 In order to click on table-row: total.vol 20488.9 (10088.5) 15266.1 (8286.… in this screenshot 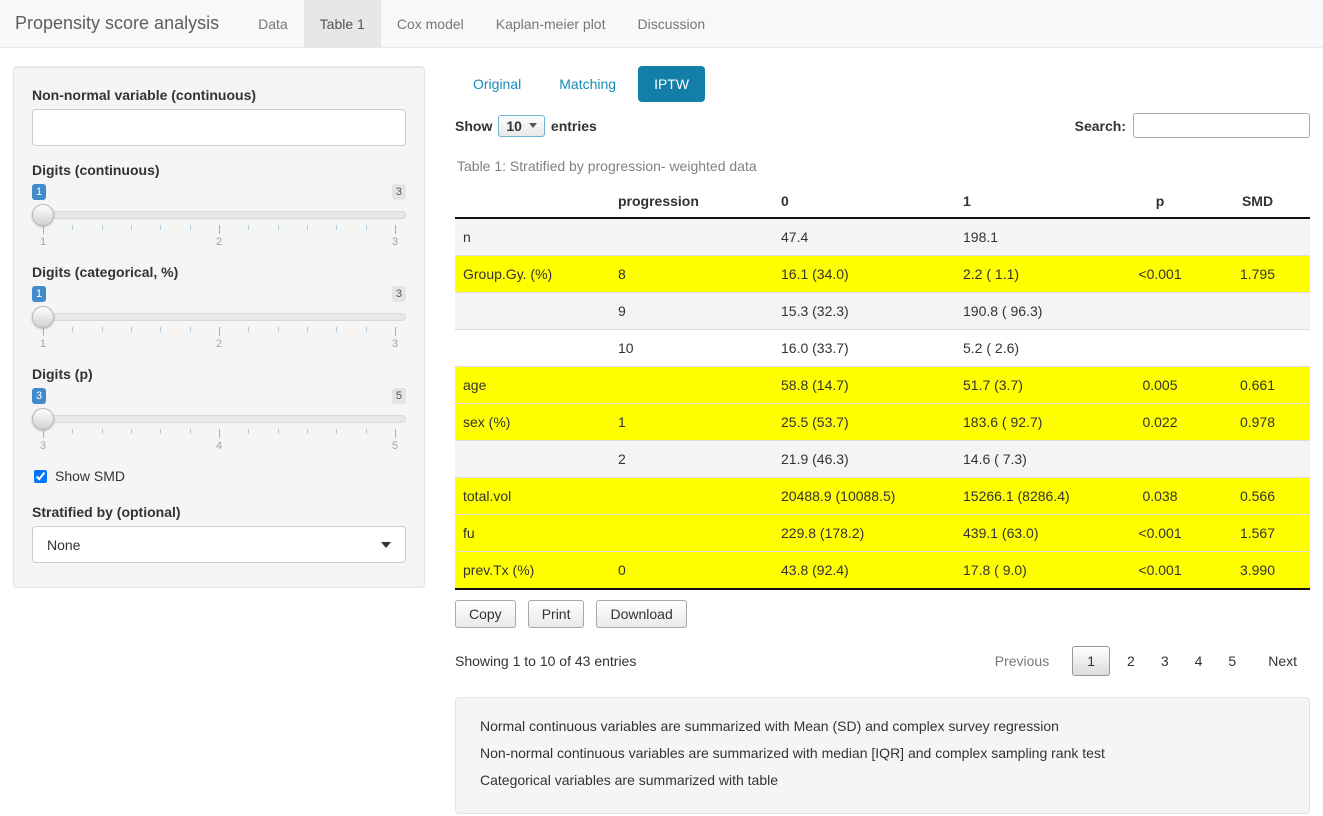, I will do `click(882, 496)`.